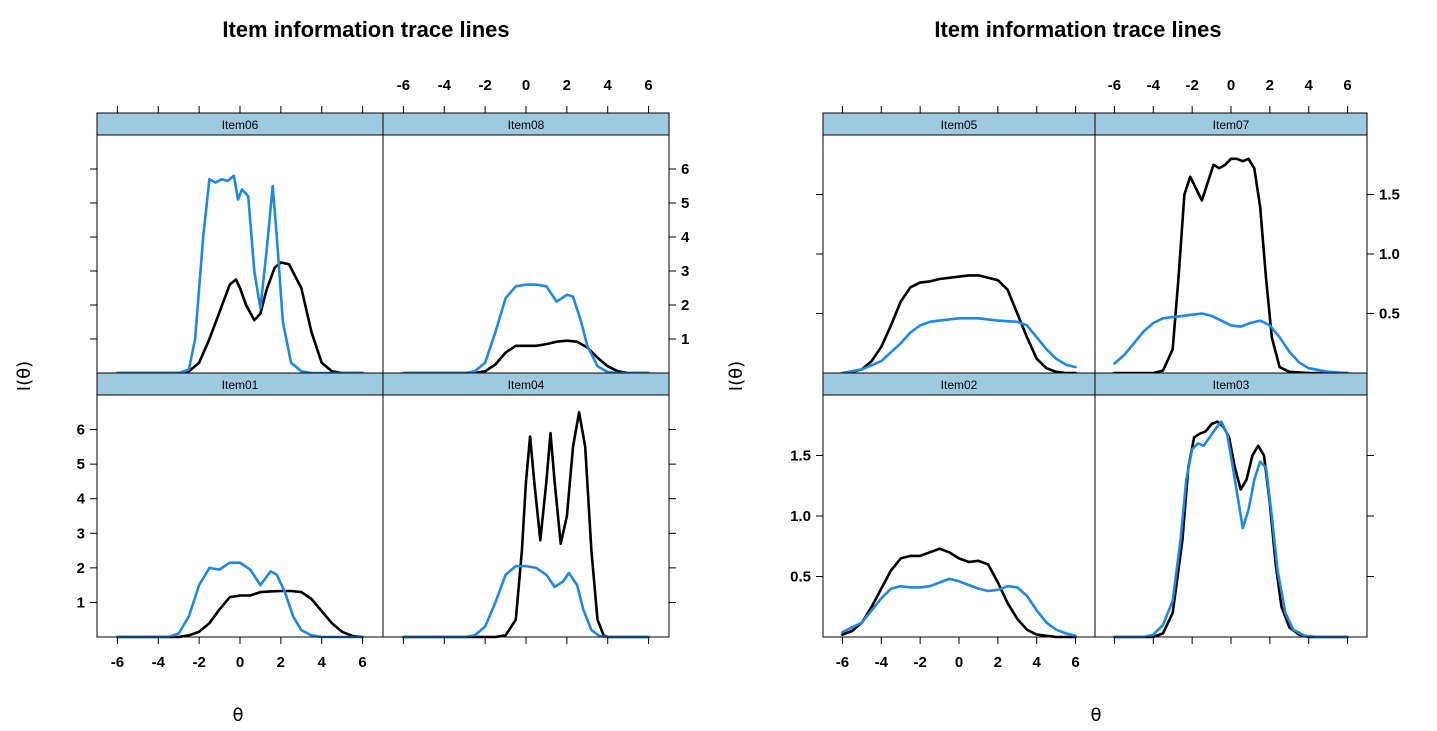 This screenshot has height=731, width=1437. What do you see at coordinates (959, 125) in the screenshot?
I see `strip-label: Item05` at bounding box center [959, 125].